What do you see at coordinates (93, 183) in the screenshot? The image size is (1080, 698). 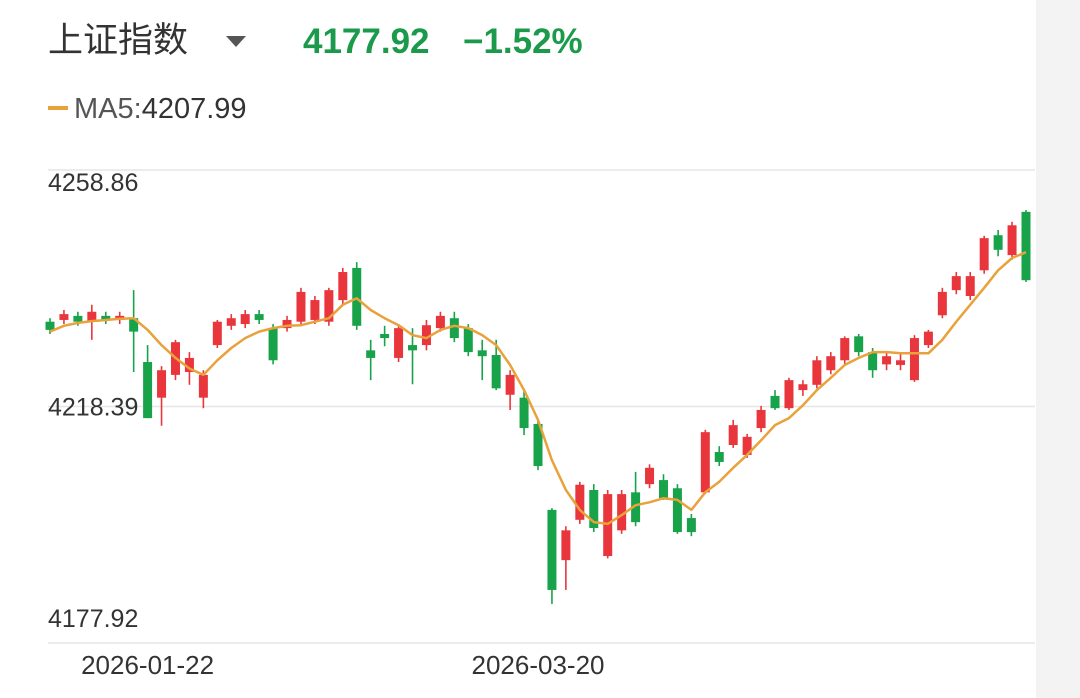 I see `y-tick-label: 4258.86` at bounding box center [93, 183].